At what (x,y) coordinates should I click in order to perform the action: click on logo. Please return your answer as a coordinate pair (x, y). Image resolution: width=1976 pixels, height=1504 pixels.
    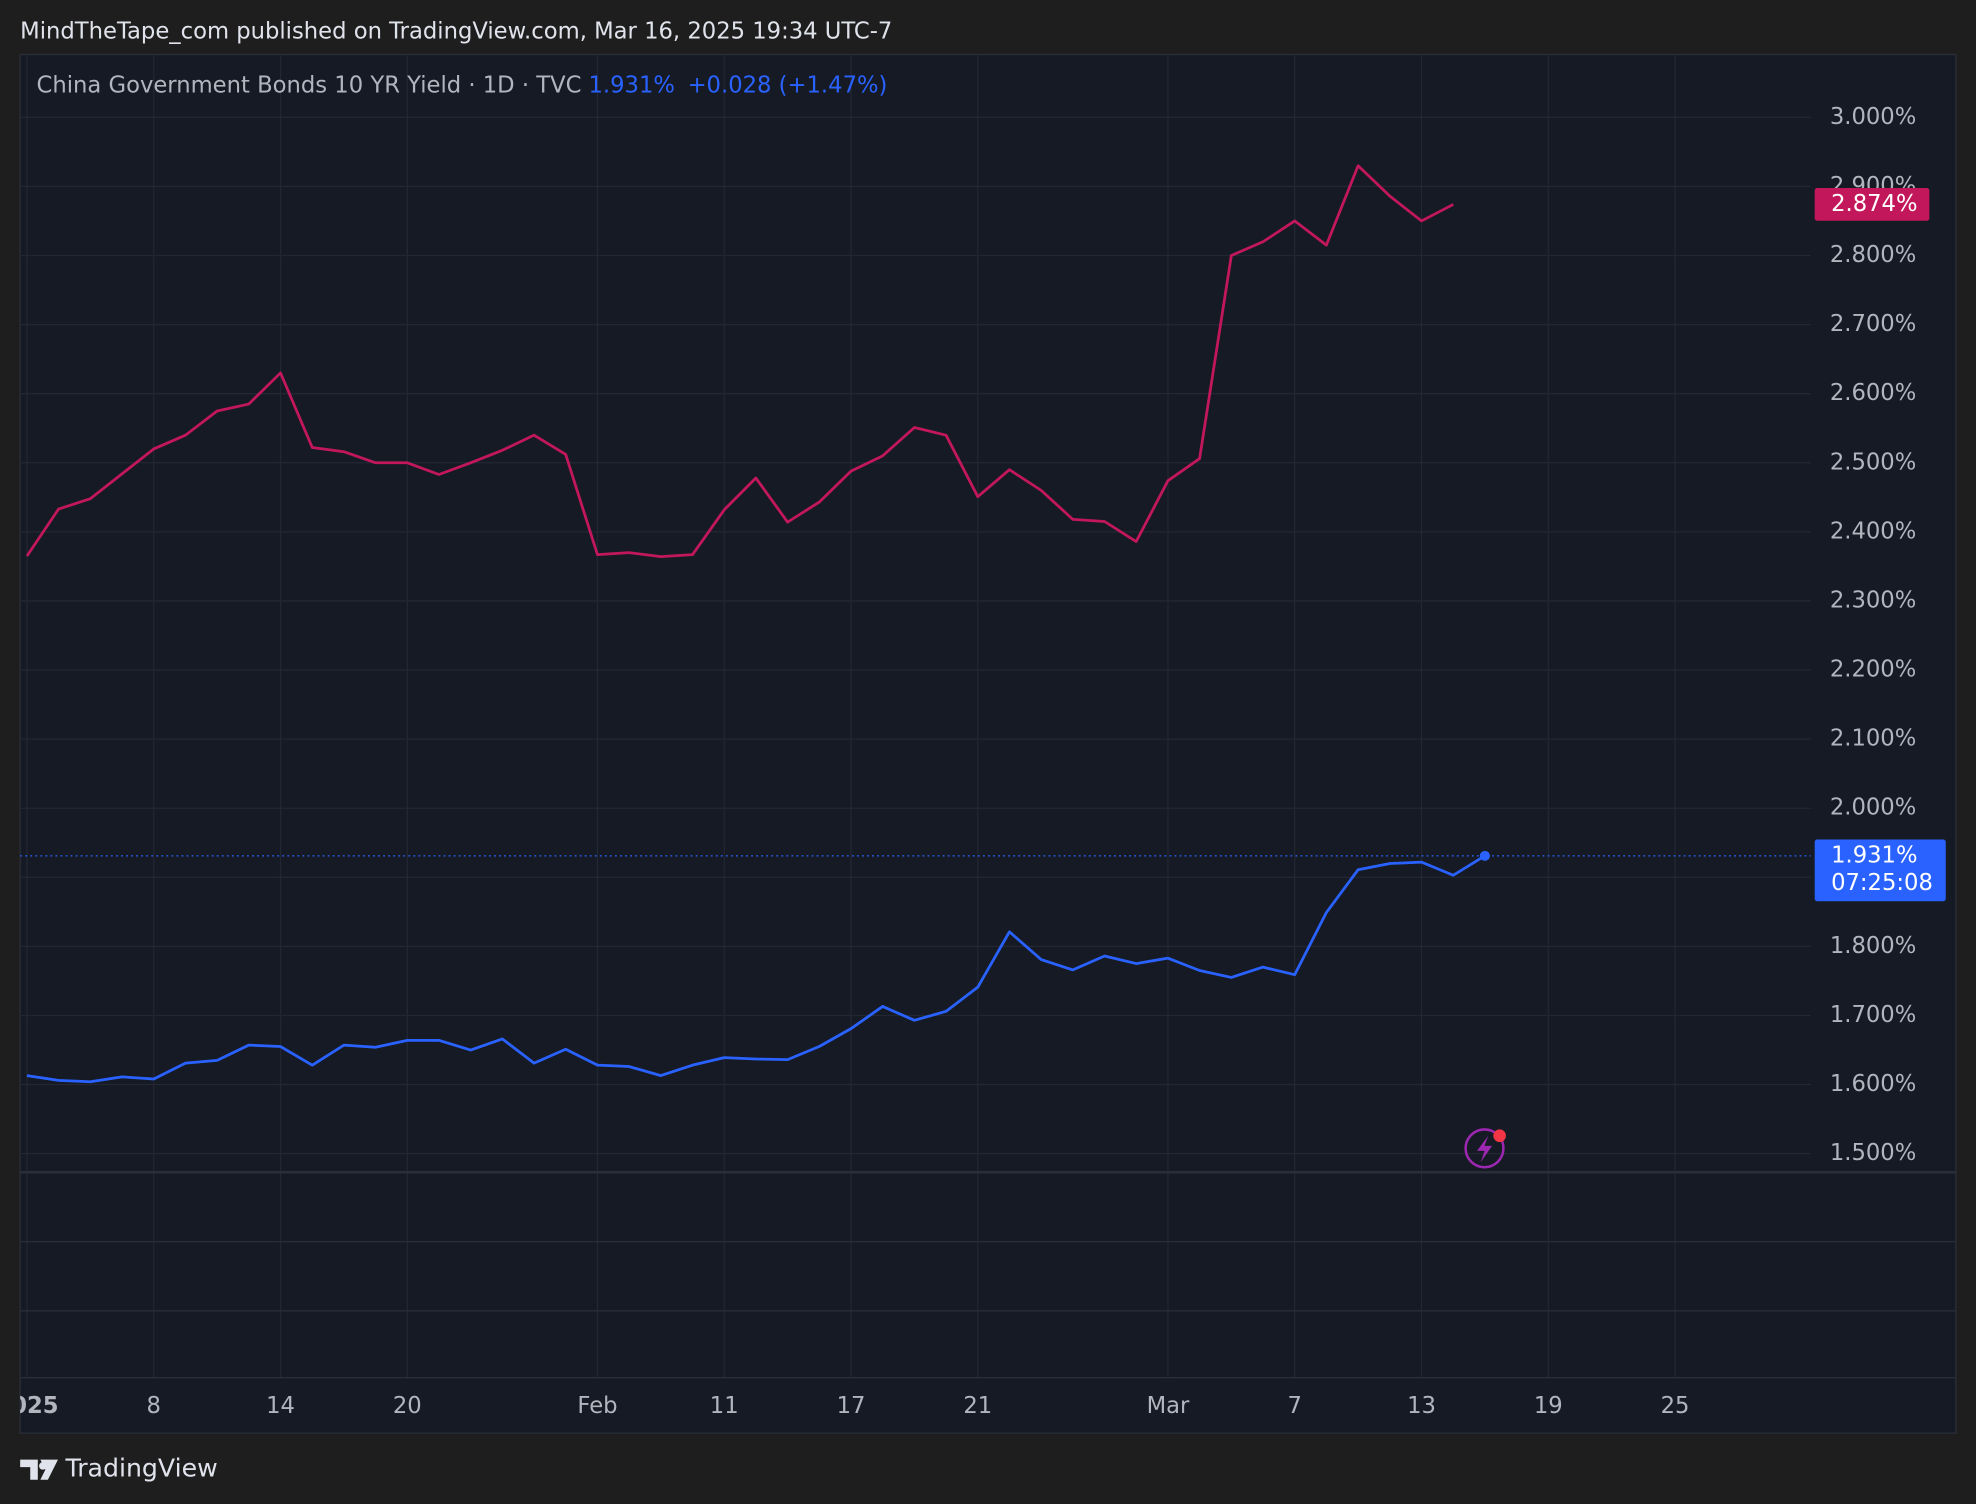
    Looking at the image, I should click on (39, 1469).